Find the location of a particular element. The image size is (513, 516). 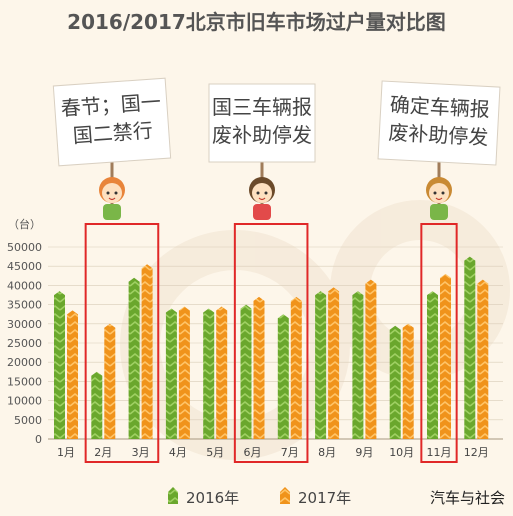

x-tick-label: 2月 is located at coordinates (103, 452).